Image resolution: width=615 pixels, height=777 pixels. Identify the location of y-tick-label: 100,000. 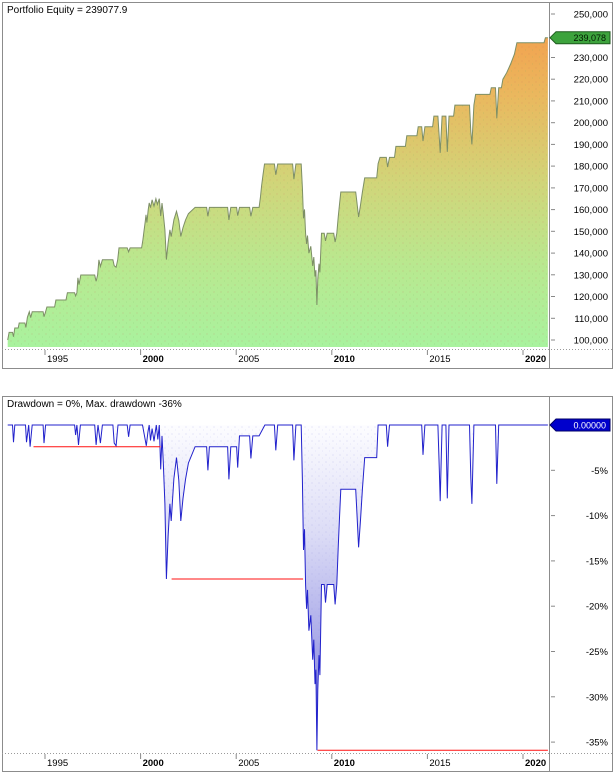
(591, 341).